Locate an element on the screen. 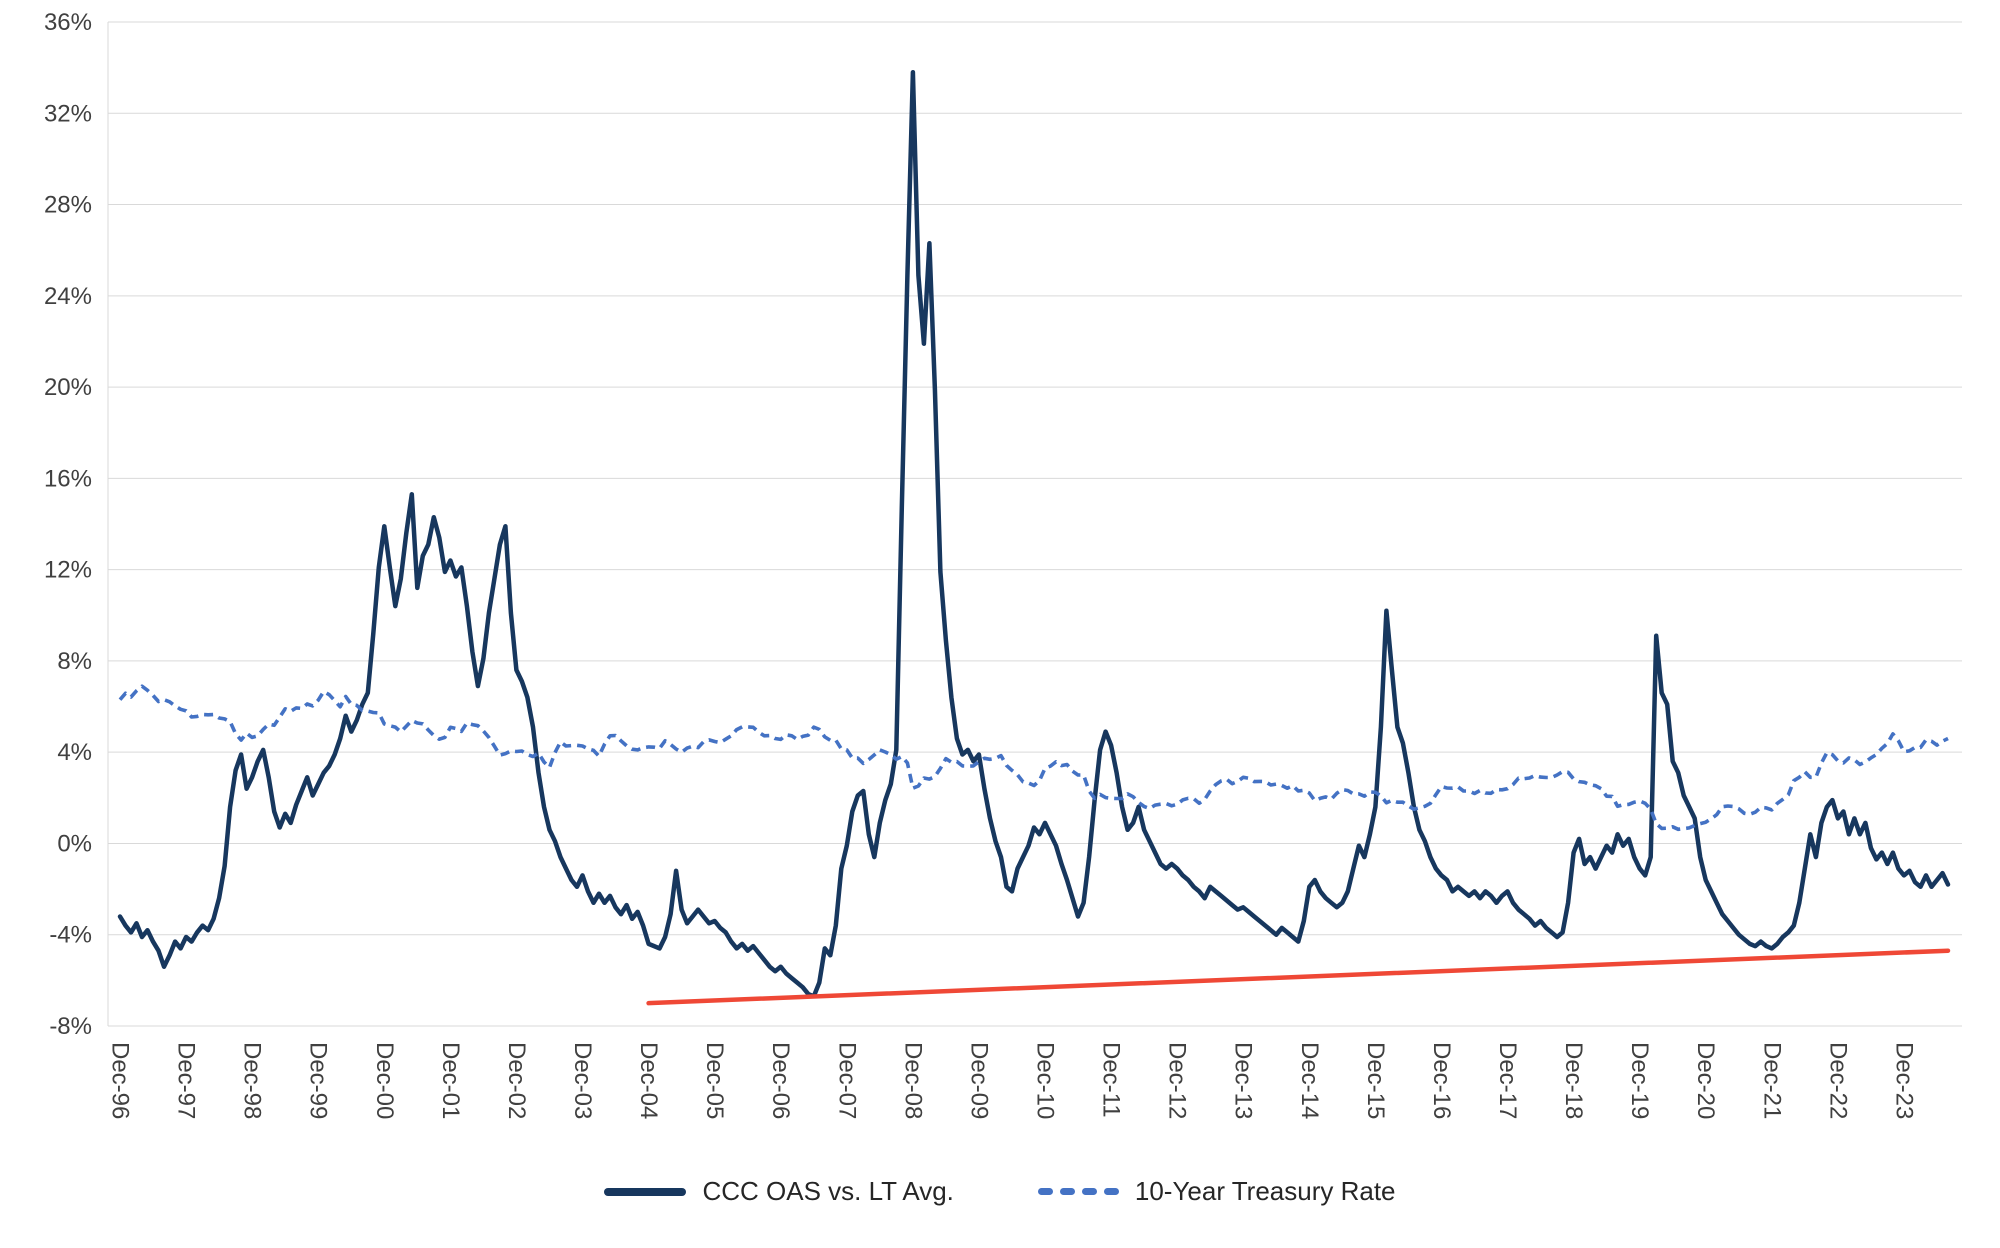  svg-text: 16% is located at coordinates (68, 478).